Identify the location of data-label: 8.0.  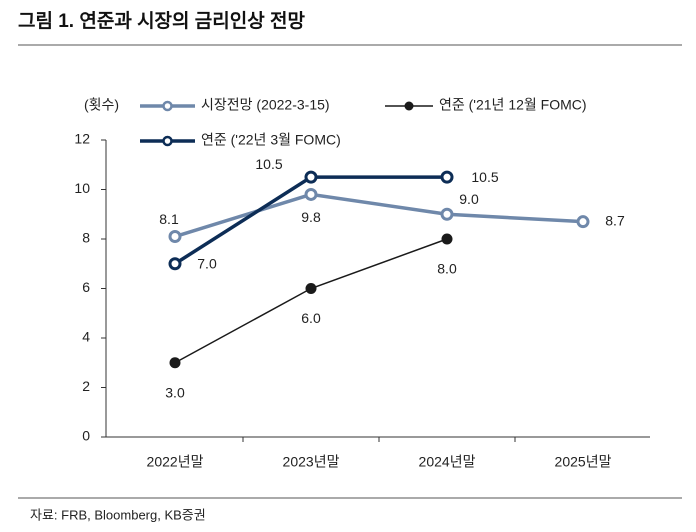
(447, 269).